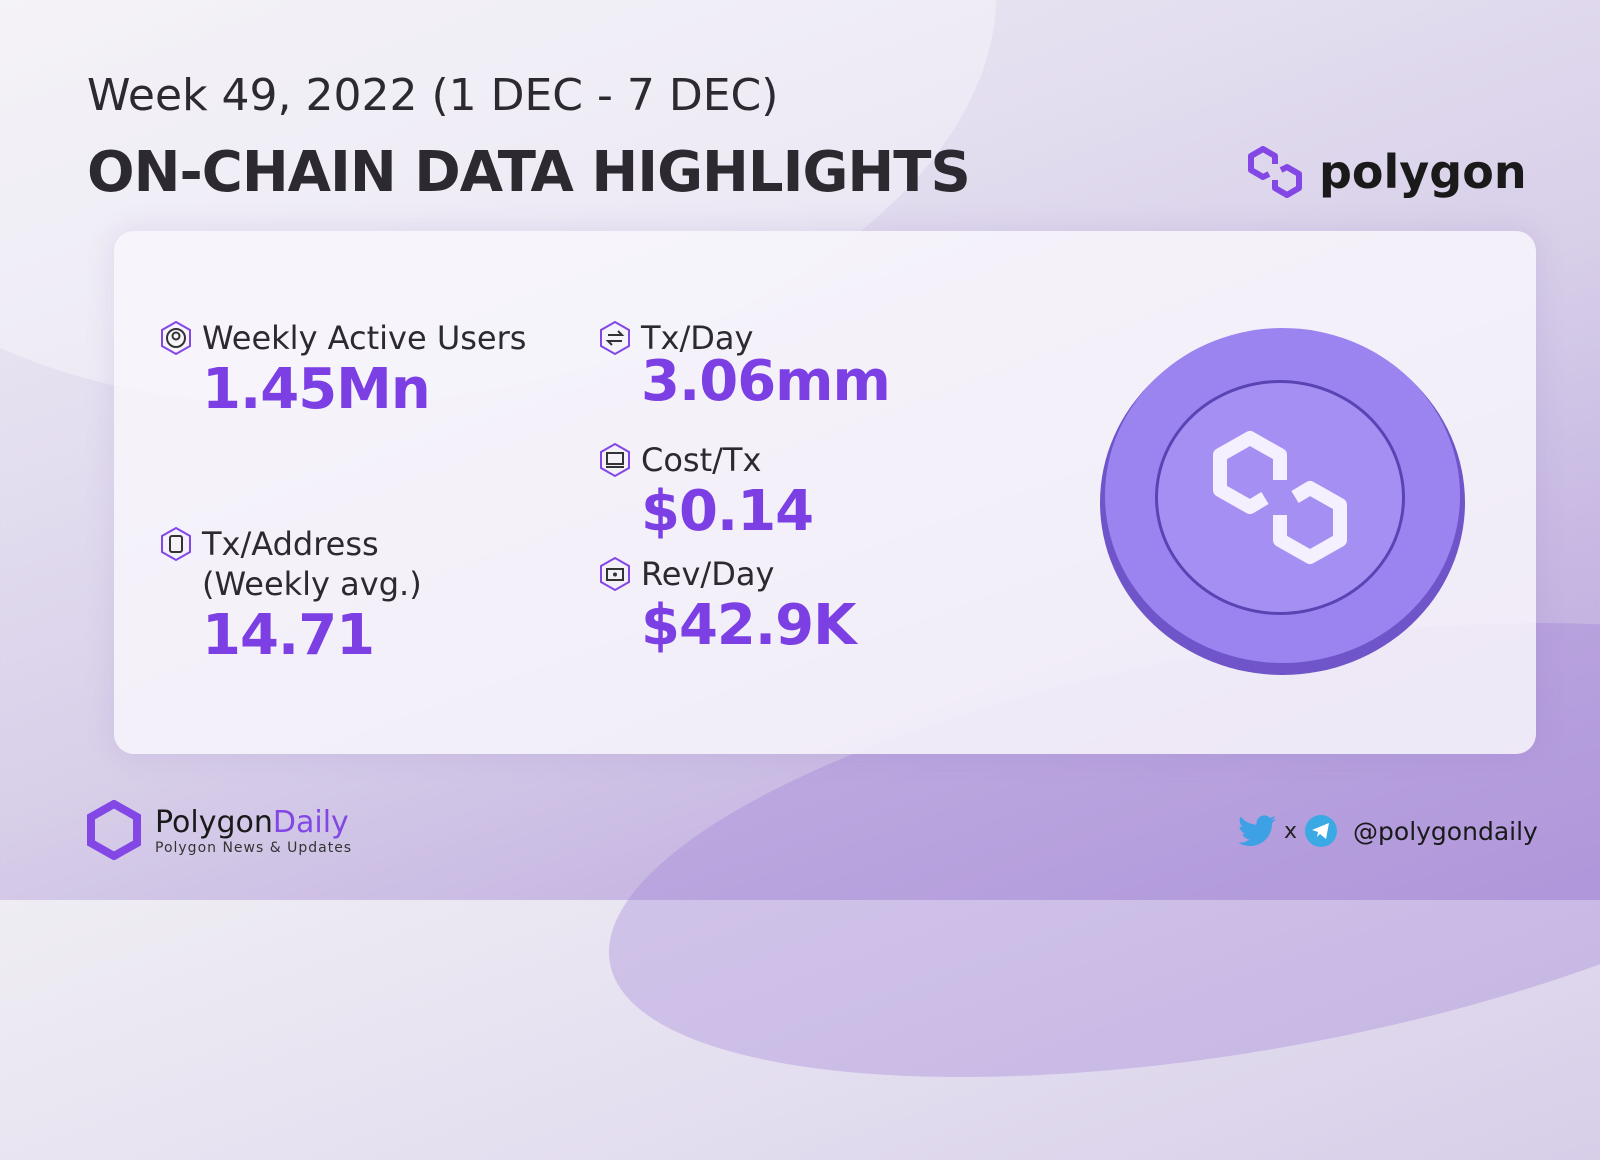 The image size is (1600, 1160). Describe the element at coordinates (1445, 831) in the screenshot. I see `social-handle: @polygondaily` at that location.